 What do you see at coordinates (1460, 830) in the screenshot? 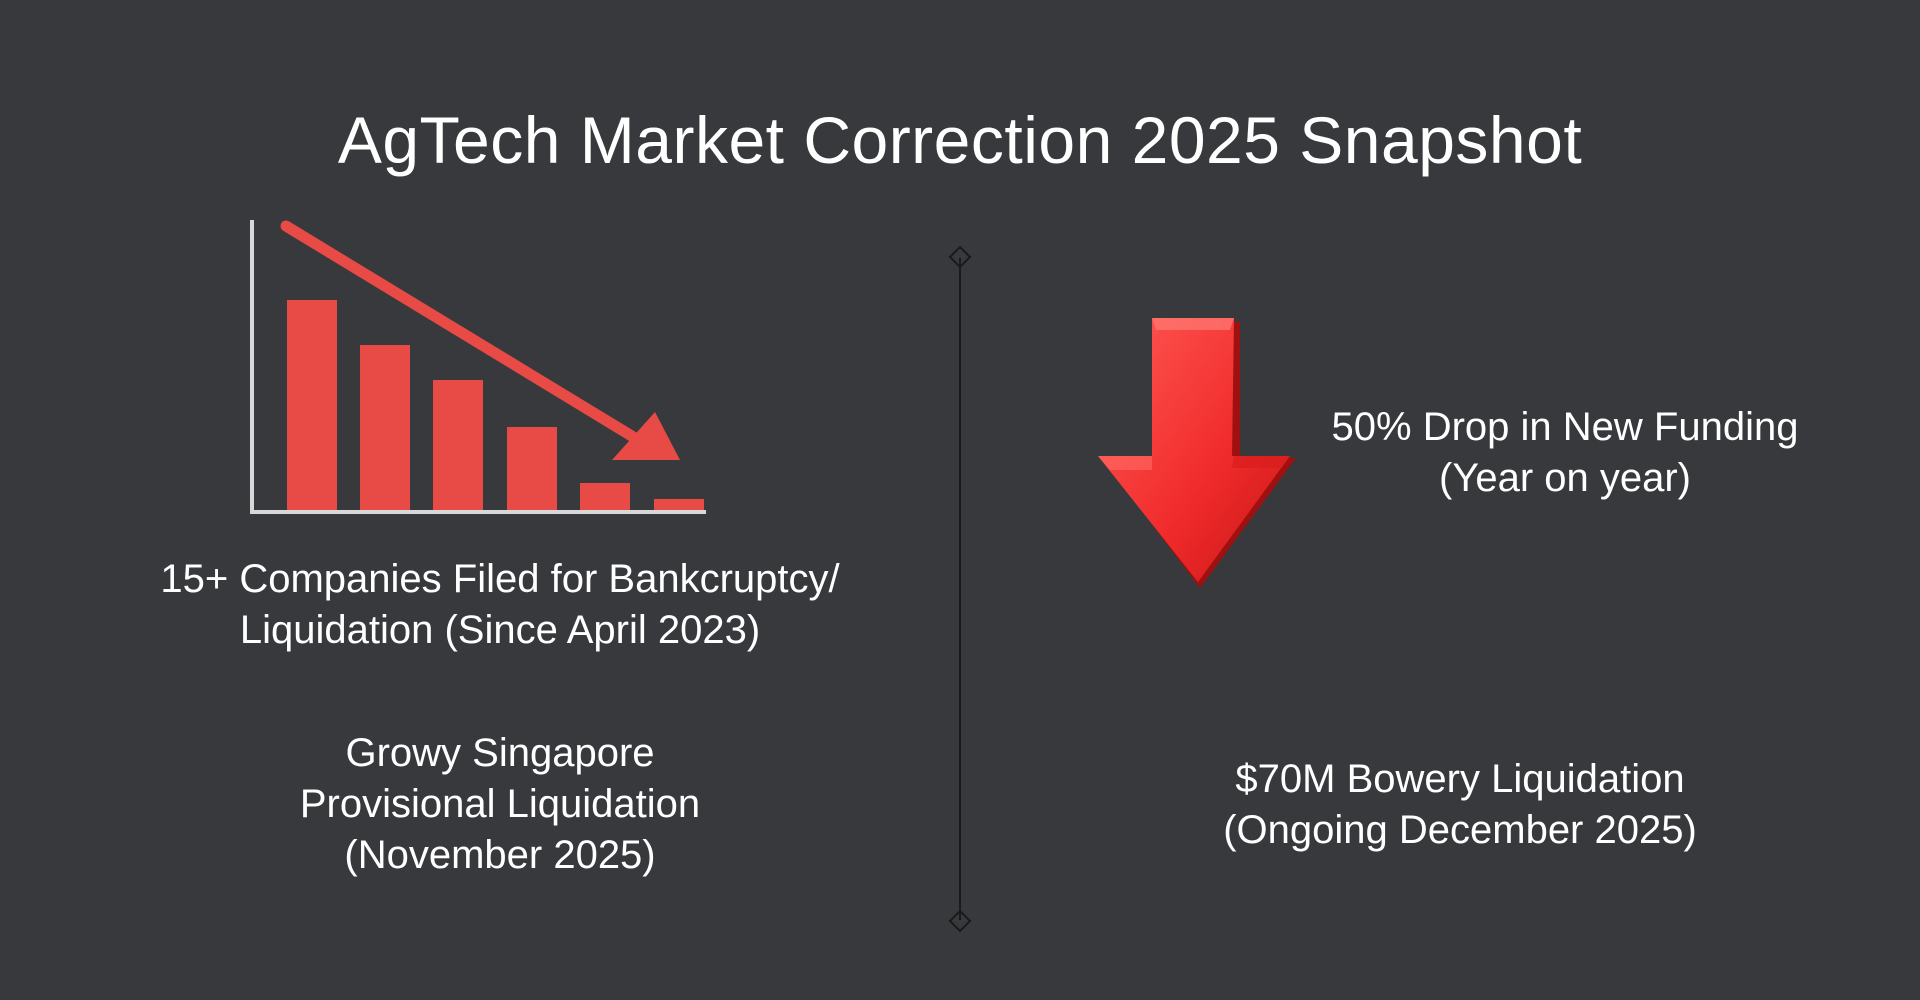
I see `stat-line: (Ongoing December 2025)` at bounding box center [1460, 830].